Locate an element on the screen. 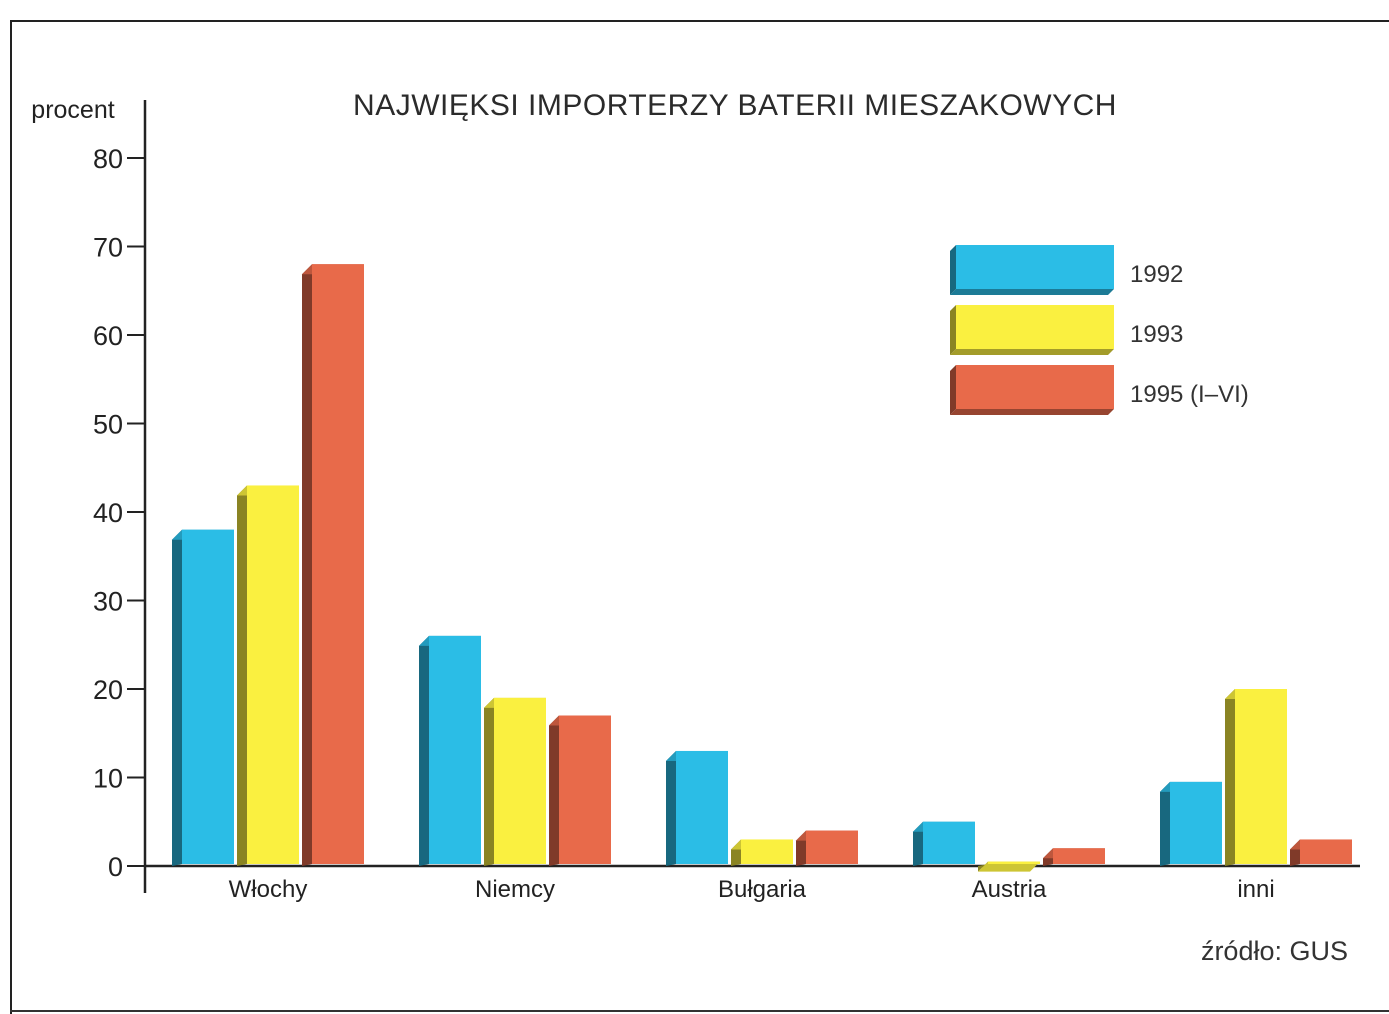 This screenshot has height=1014, width=1389. legend-item: 1995 (I–VI) is located at coordinates (1099, 390).